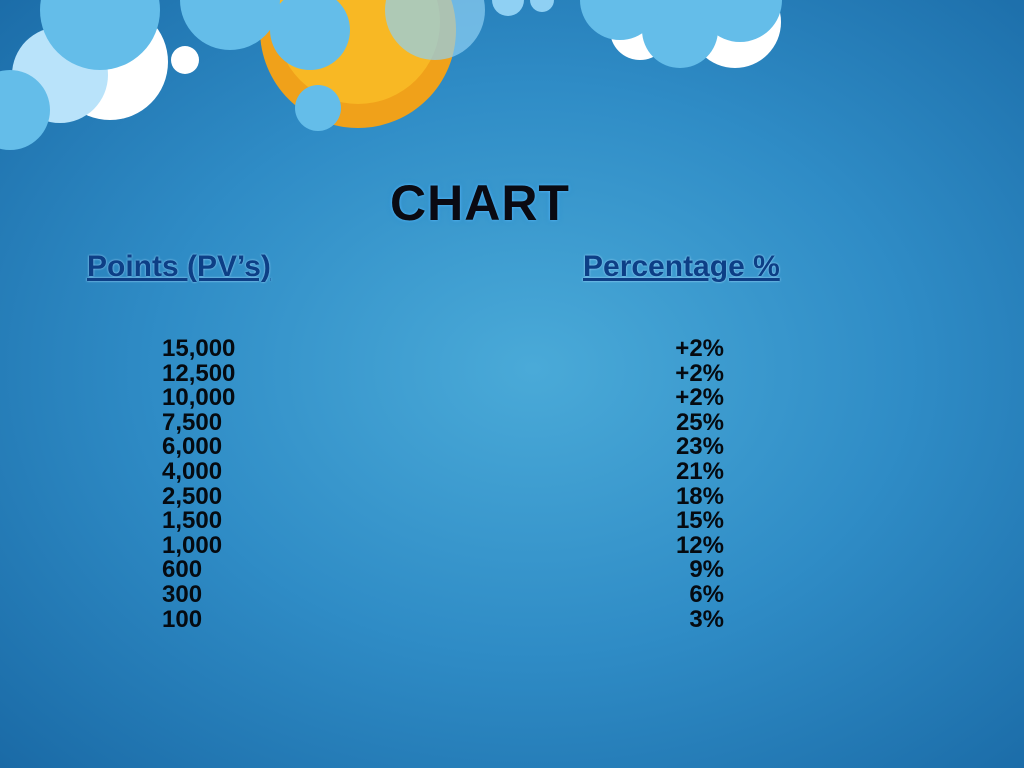  What do you see at coordinates (199, 398) in the screenshot?
I see `points-cell: 10,000` at bounding box center [199, 398].